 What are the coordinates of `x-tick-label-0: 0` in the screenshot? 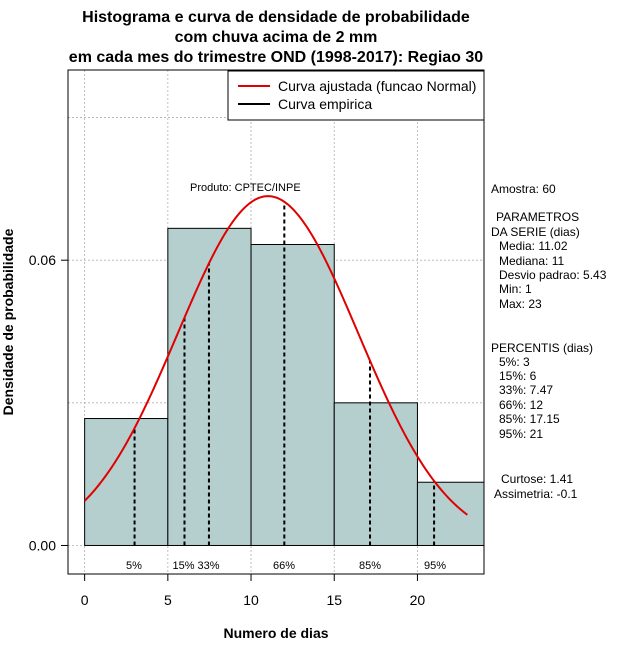 It's located at (85, 600).